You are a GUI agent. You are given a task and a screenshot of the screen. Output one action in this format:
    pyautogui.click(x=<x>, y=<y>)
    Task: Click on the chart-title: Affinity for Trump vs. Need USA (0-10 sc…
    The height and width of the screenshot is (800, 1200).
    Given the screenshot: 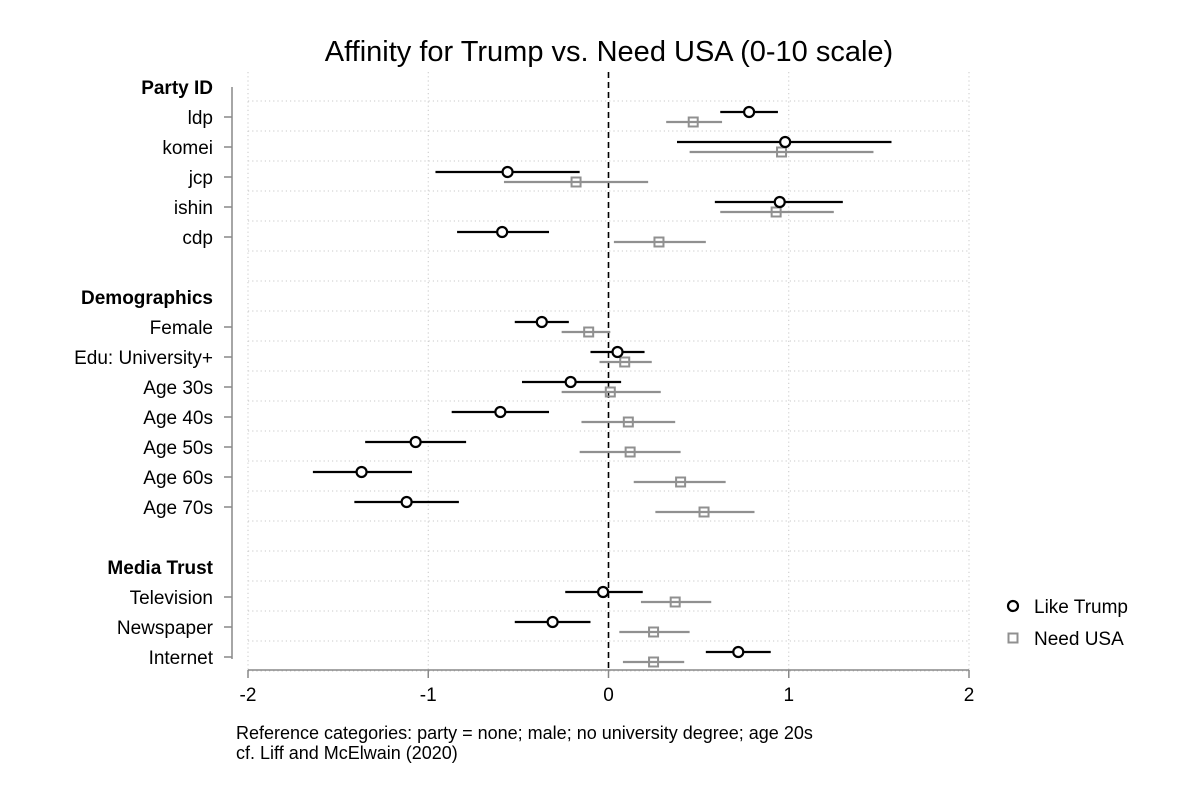 What is the action you would take?
    pyautogui.click(x=609, y=52)
    